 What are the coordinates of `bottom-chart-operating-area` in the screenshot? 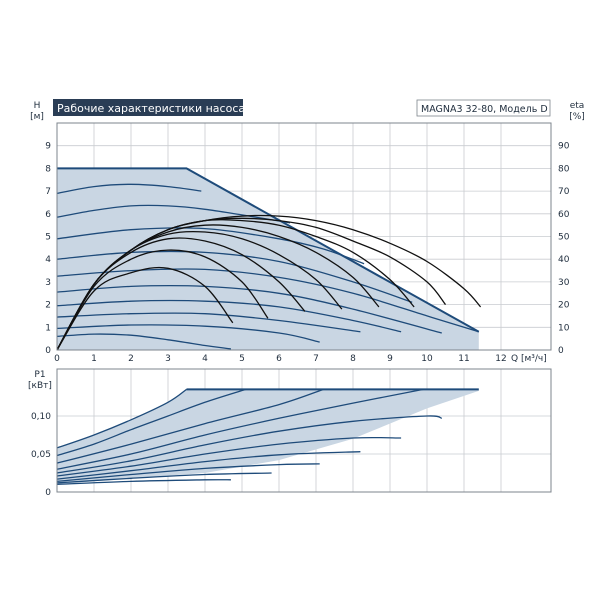 It's located at (268, 437).